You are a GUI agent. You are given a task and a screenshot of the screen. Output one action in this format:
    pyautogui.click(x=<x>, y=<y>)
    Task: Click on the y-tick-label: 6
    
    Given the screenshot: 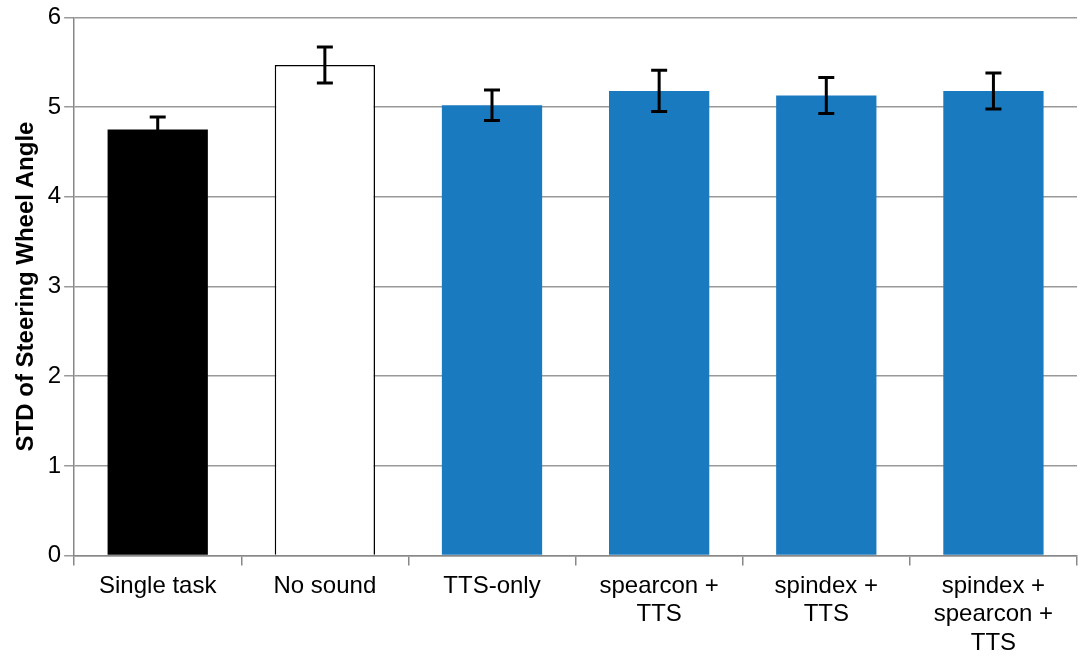 What is the action you would take?
    pyautogui.click(x=54, y=16)
    